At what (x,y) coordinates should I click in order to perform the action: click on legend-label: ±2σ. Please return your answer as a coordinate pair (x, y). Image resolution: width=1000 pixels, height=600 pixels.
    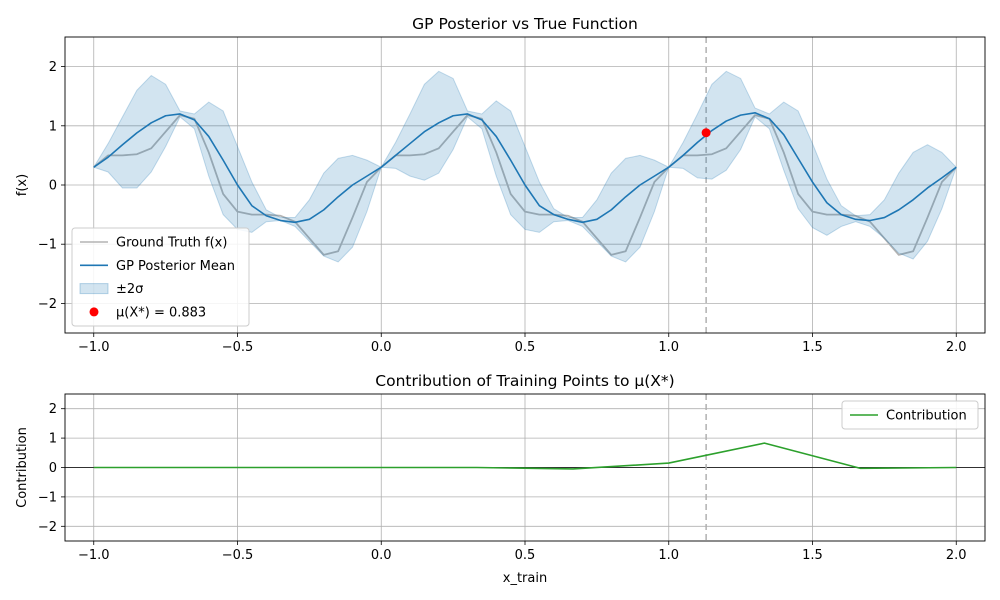
    Looking at the image, I should click on (129, 289).